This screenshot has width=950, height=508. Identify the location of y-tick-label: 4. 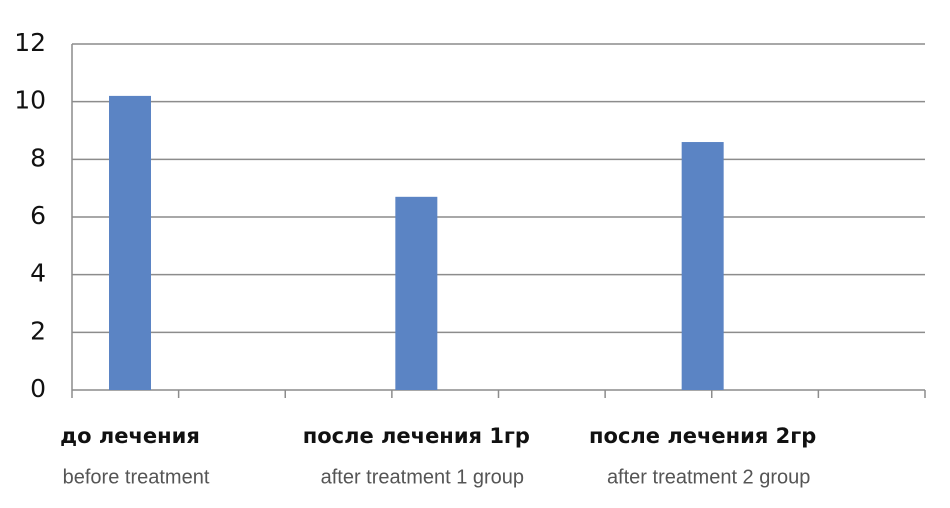
(38, 273).